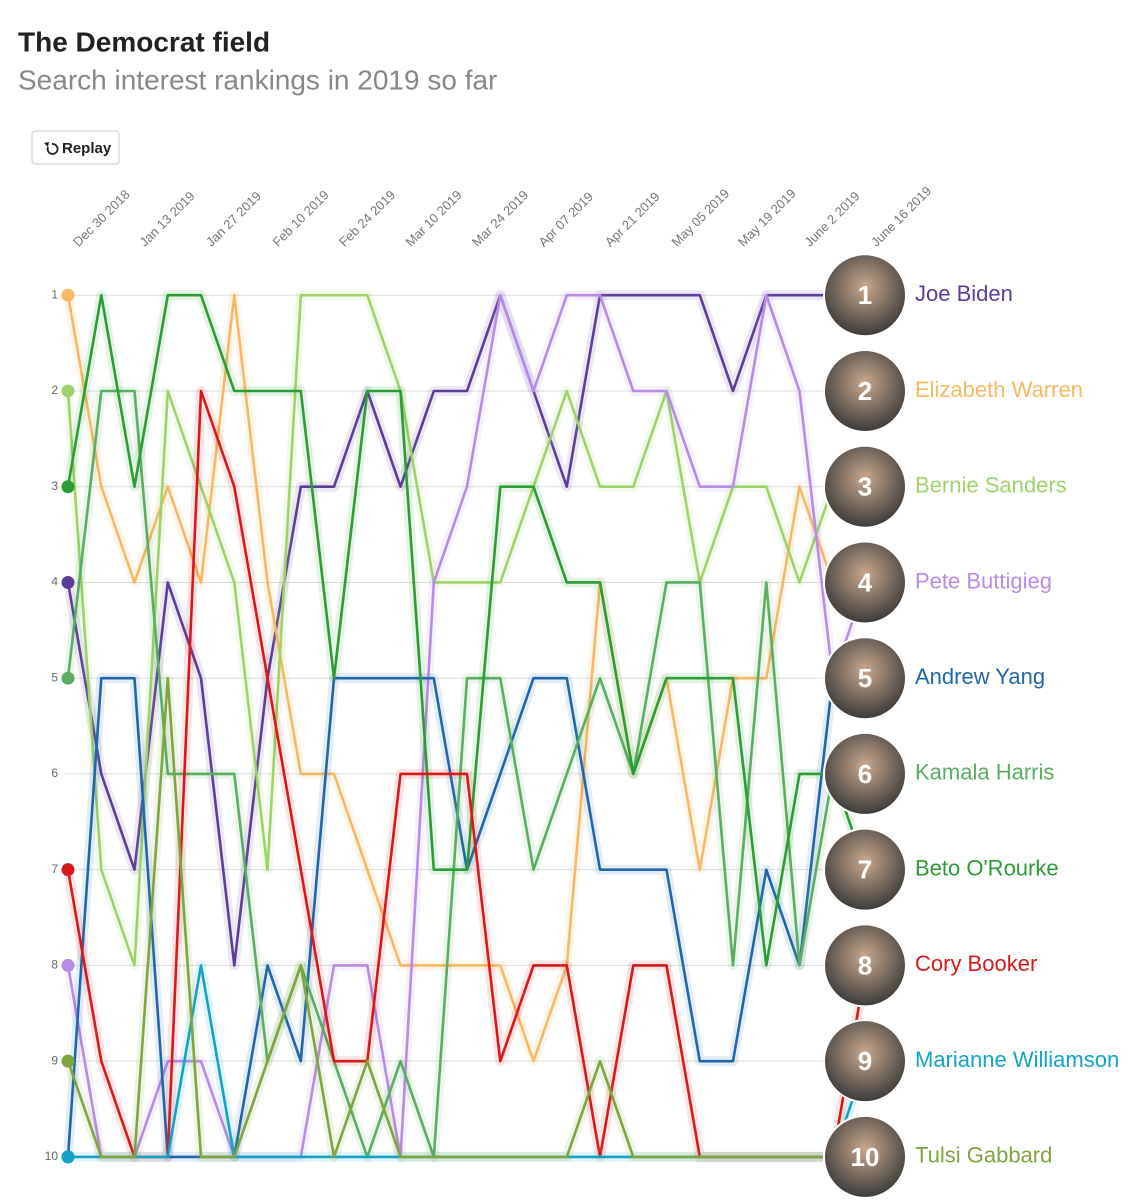 This screenshot has width=1133, height=1200. Describe the element at coordinates (54, 582) in the screenshot. I see `y-tick-label: 4` at that location.